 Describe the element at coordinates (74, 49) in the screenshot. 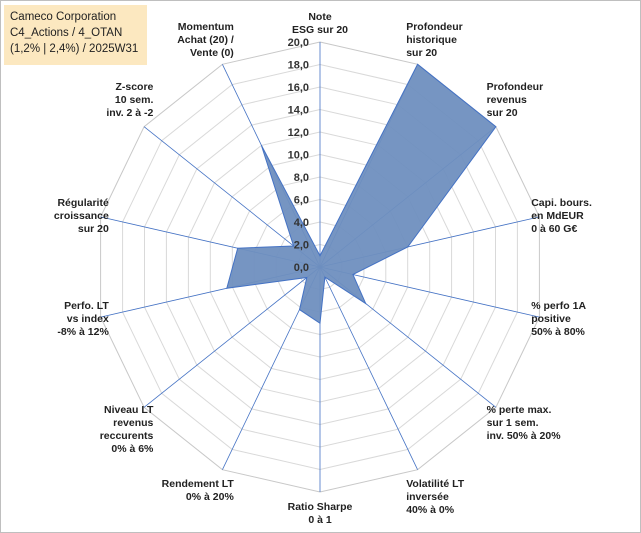

I see `title-line-3: (1,2% | 2,4%) / 2025W31` at that location.